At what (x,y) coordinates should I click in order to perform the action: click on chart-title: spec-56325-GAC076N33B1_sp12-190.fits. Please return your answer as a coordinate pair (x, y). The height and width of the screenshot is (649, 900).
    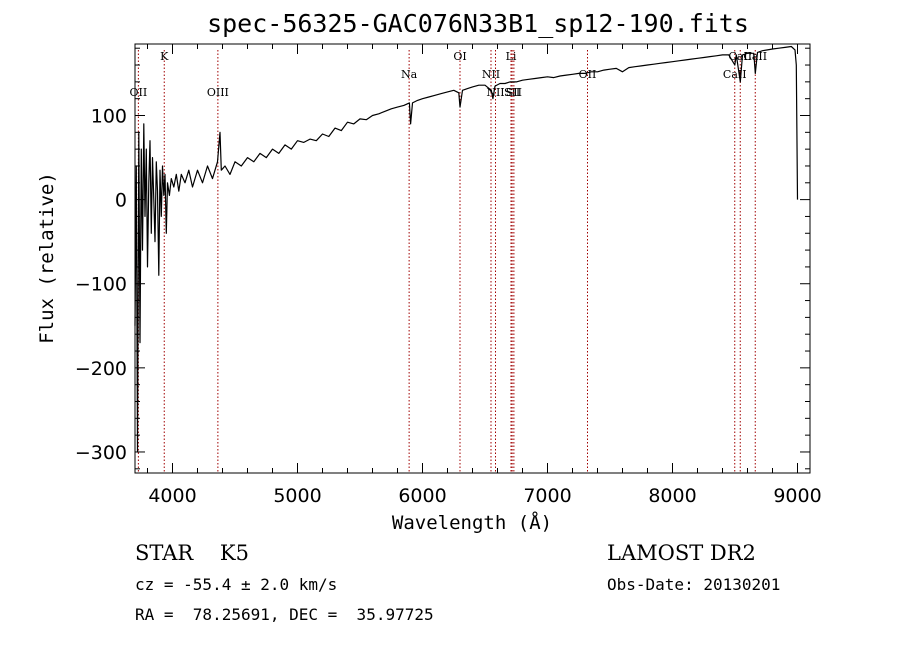
    Looking at the image, I should click on (478, 23).